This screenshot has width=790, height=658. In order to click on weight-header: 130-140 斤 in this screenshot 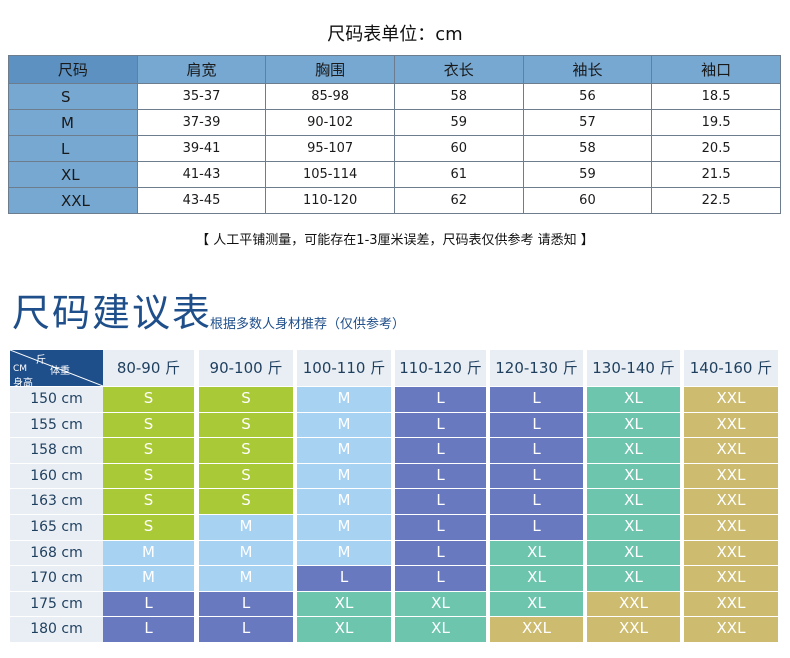, I will do `click(633, 368)`.